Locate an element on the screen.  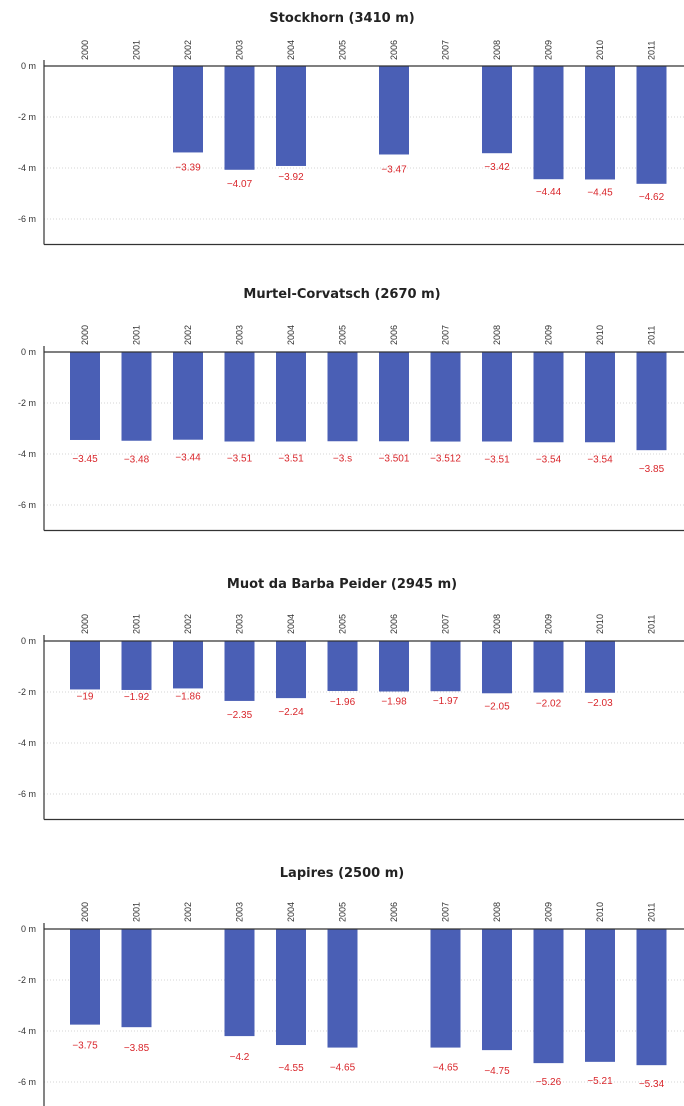
chart-title: Lapires (2500 m) is located at coordinates (342, 873).